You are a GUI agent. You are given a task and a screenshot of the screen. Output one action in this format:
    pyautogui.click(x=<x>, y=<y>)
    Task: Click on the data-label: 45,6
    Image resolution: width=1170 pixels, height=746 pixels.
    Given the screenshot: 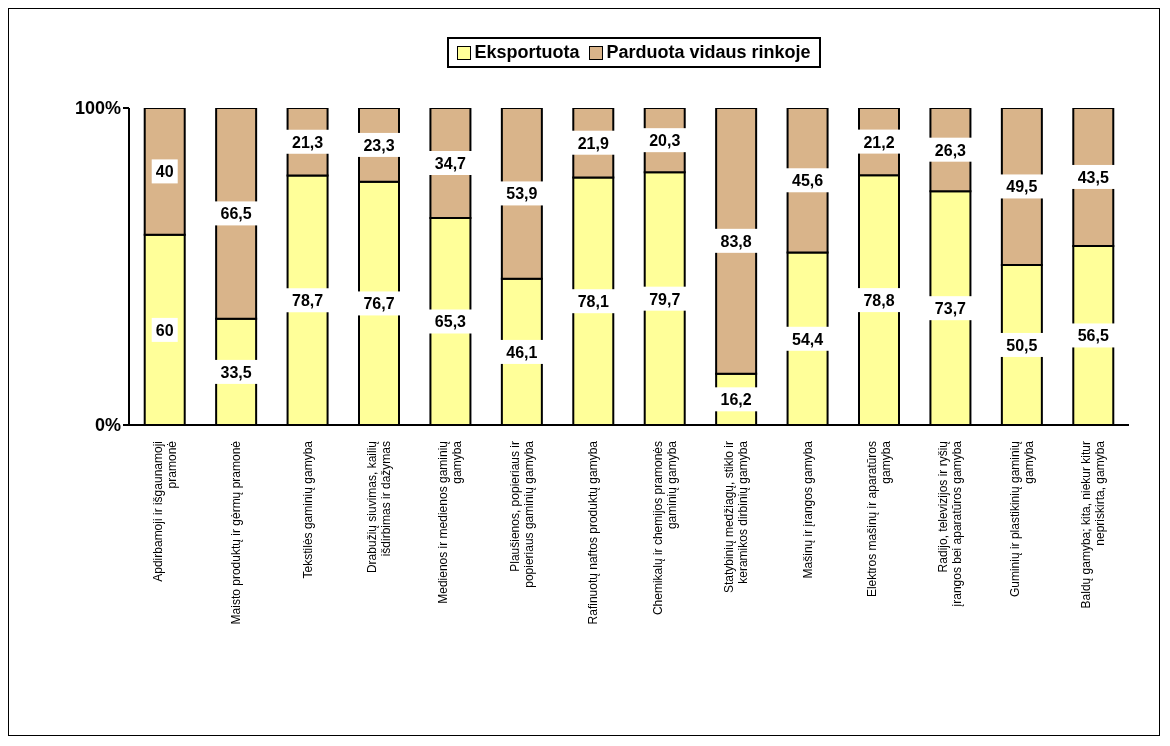 What is the action you would take?
    pyautogui.click(x=808, y=181)
    